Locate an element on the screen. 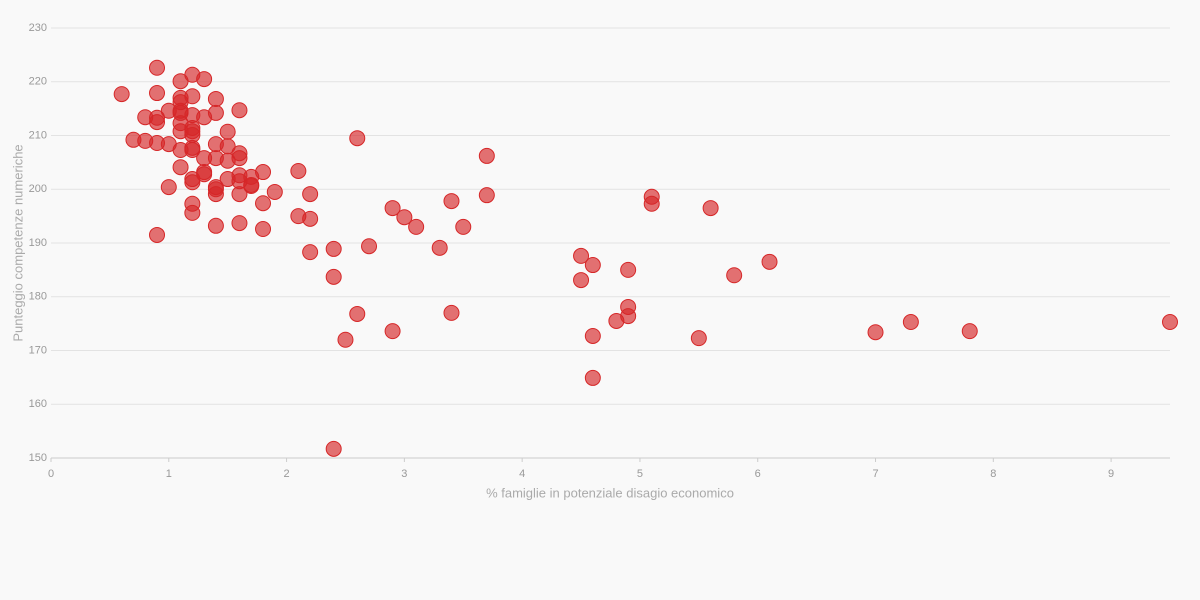 The width and height of the screenshot is (1200, 600). x-tick-label: 6 is located at coordinates (758, 474).